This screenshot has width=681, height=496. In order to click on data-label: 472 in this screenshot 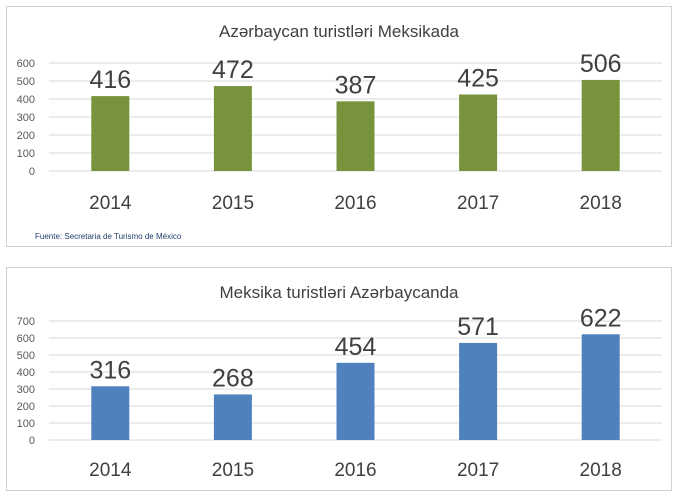, I will do `click(233, 70)`.